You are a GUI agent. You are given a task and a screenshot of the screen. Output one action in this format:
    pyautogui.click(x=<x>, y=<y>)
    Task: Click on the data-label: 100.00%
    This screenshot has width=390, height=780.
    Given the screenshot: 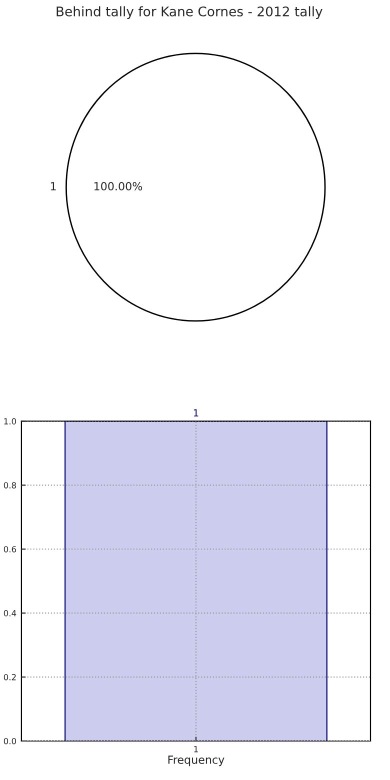 What is the action you would take?
    pyautogui.click(x=118, y=186)
    